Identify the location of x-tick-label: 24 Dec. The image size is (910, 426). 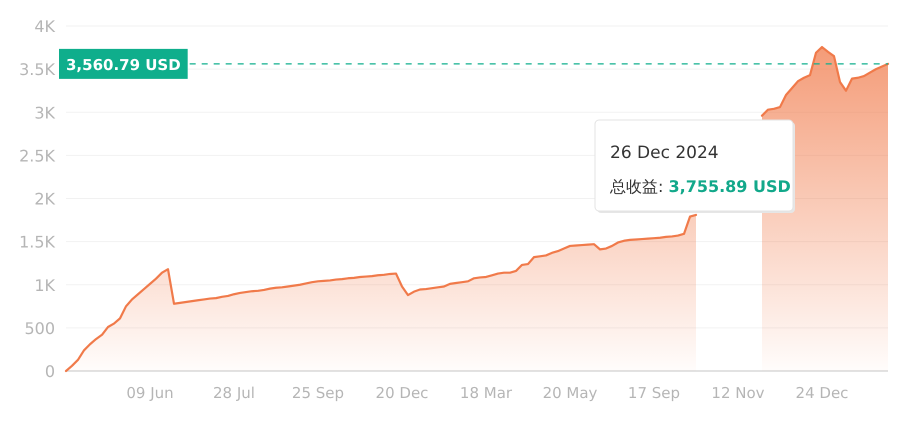
(822, 393).